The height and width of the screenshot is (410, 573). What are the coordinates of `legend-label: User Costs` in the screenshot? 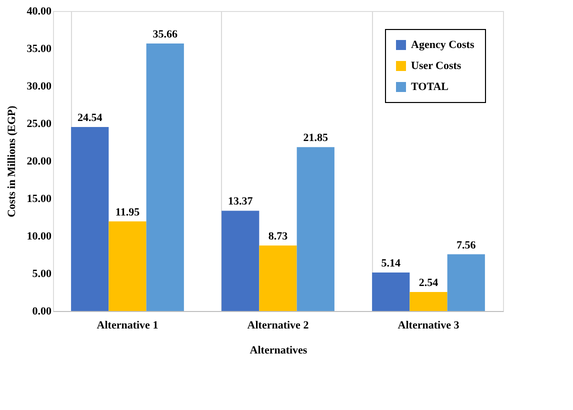 It's located at (436, 66).